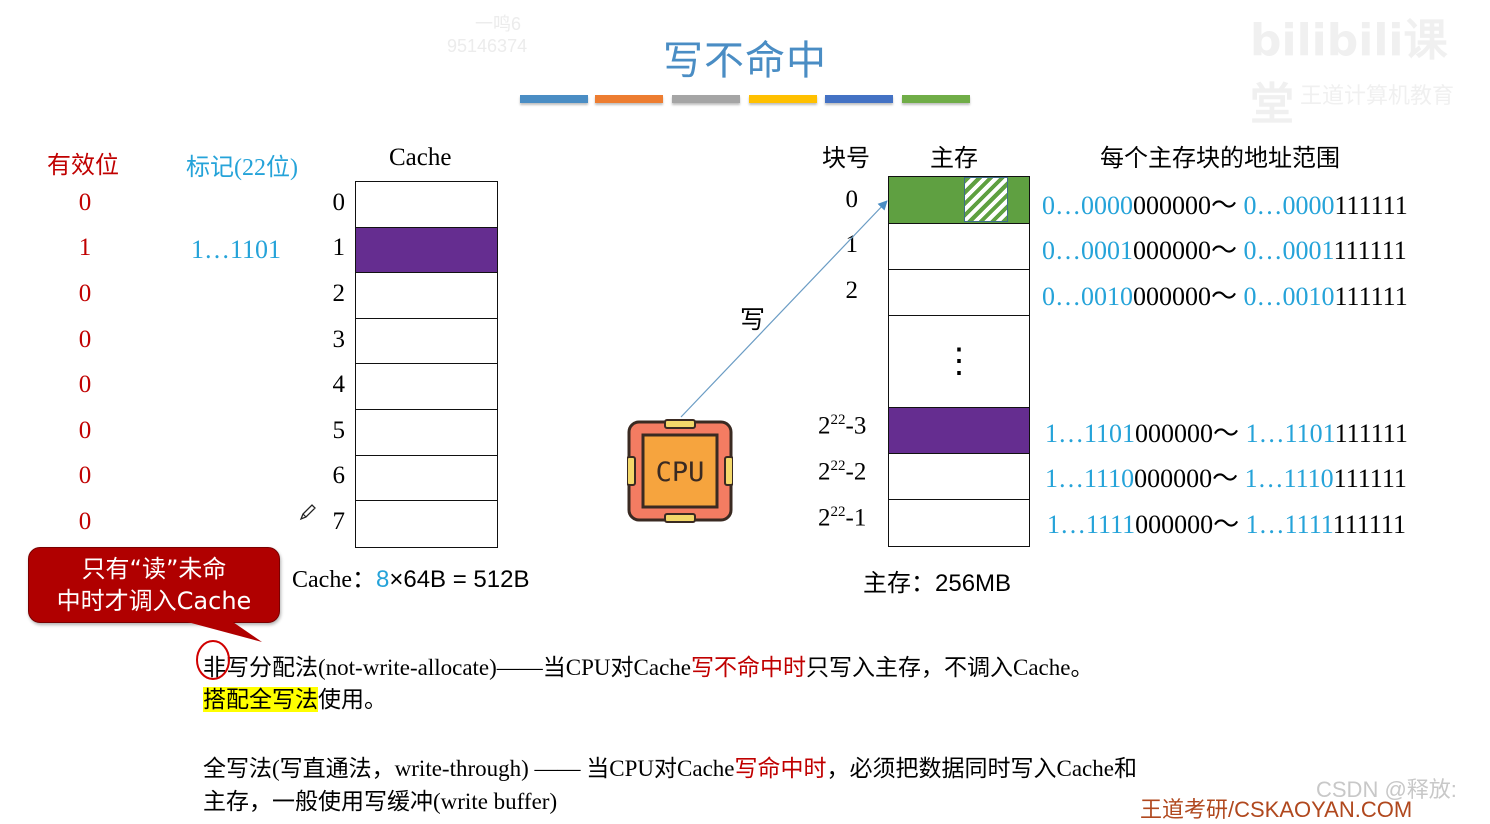 The height and width of the screenshot is (824, 1490). Describe the element at coordinates (846, 158) in the screenshot. I see `block-number-header: 块号` at that location.